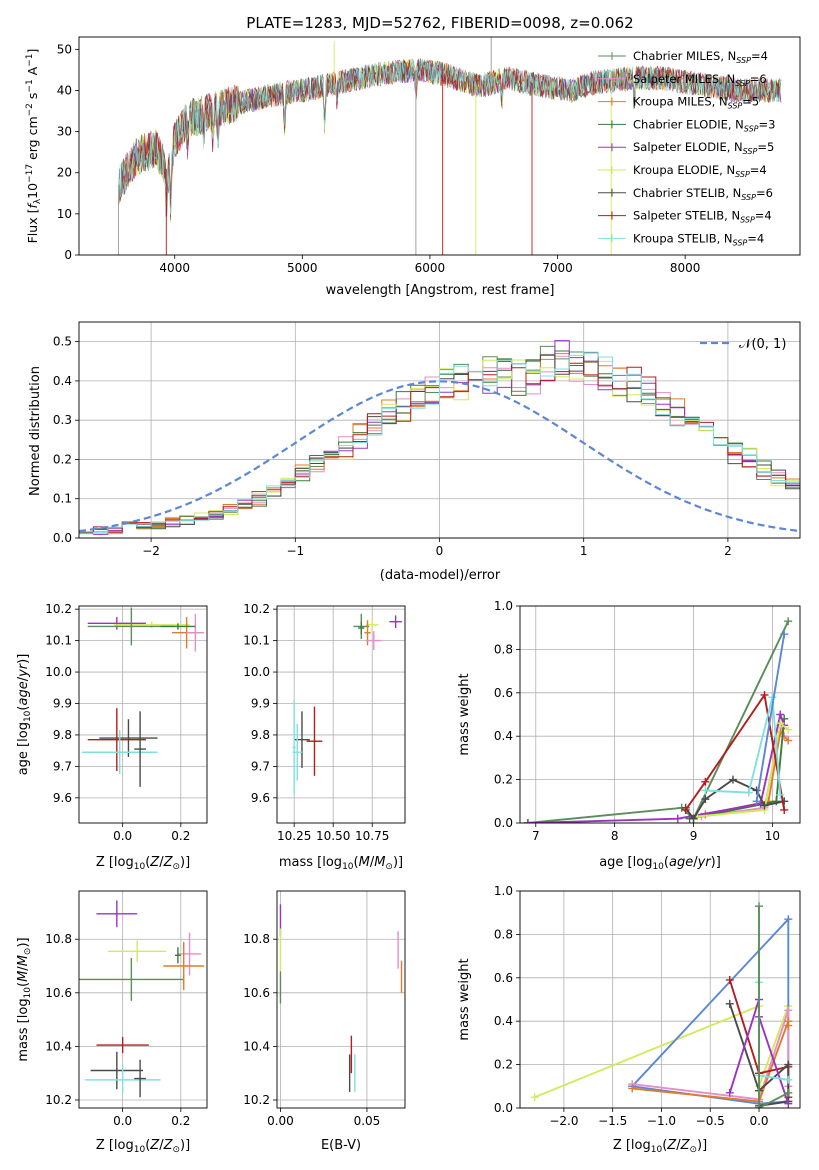 The image size is (819, 1170). I want to click on x-tick-label: 7000, so click(557, 268).